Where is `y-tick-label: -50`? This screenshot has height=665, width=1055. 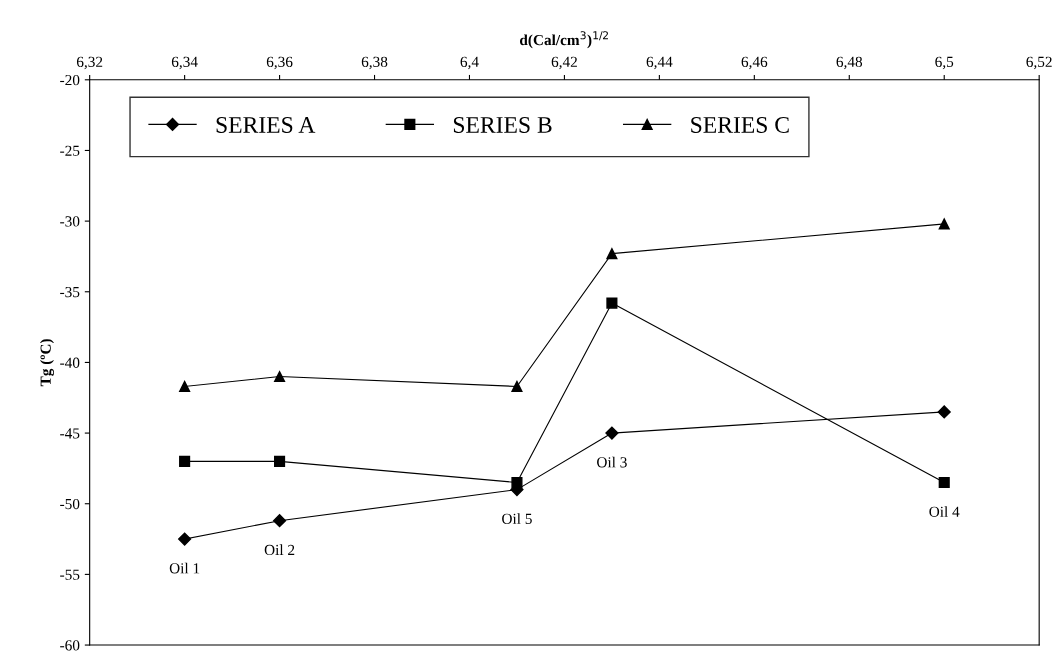 y-tick-label: -50 is located at coordinates (70, 504).